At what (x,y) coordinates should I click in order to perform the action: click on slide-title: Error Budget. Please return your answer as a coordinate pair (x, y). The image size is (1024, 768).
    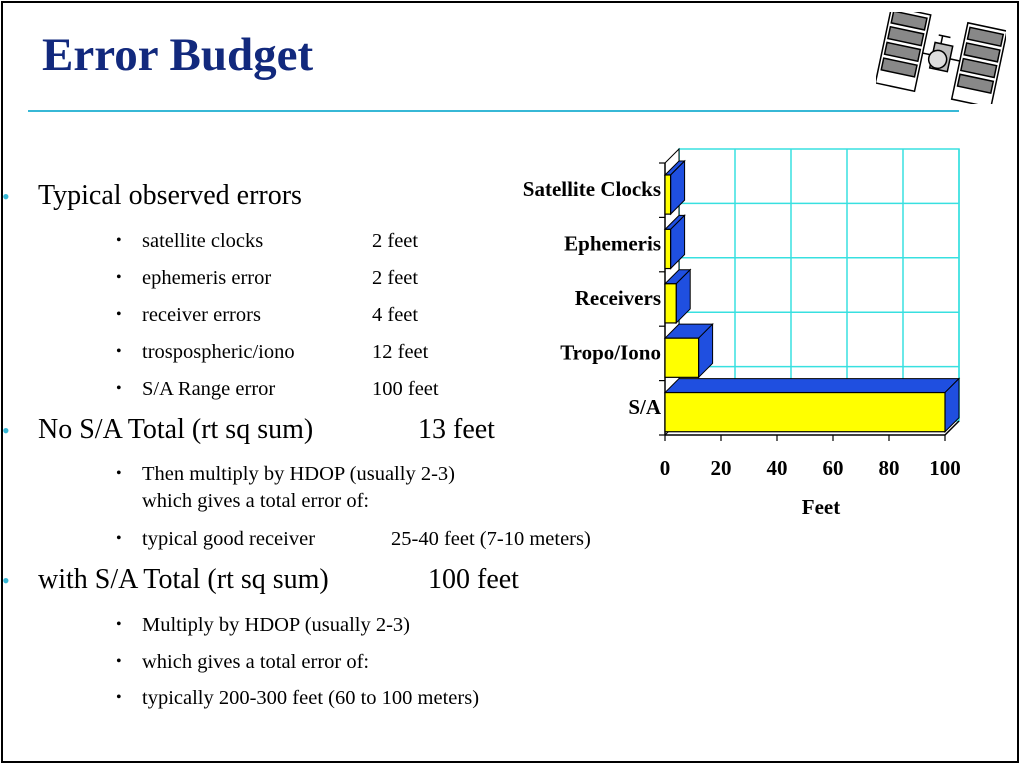
    Looking at the image, I should click on (178, 55).